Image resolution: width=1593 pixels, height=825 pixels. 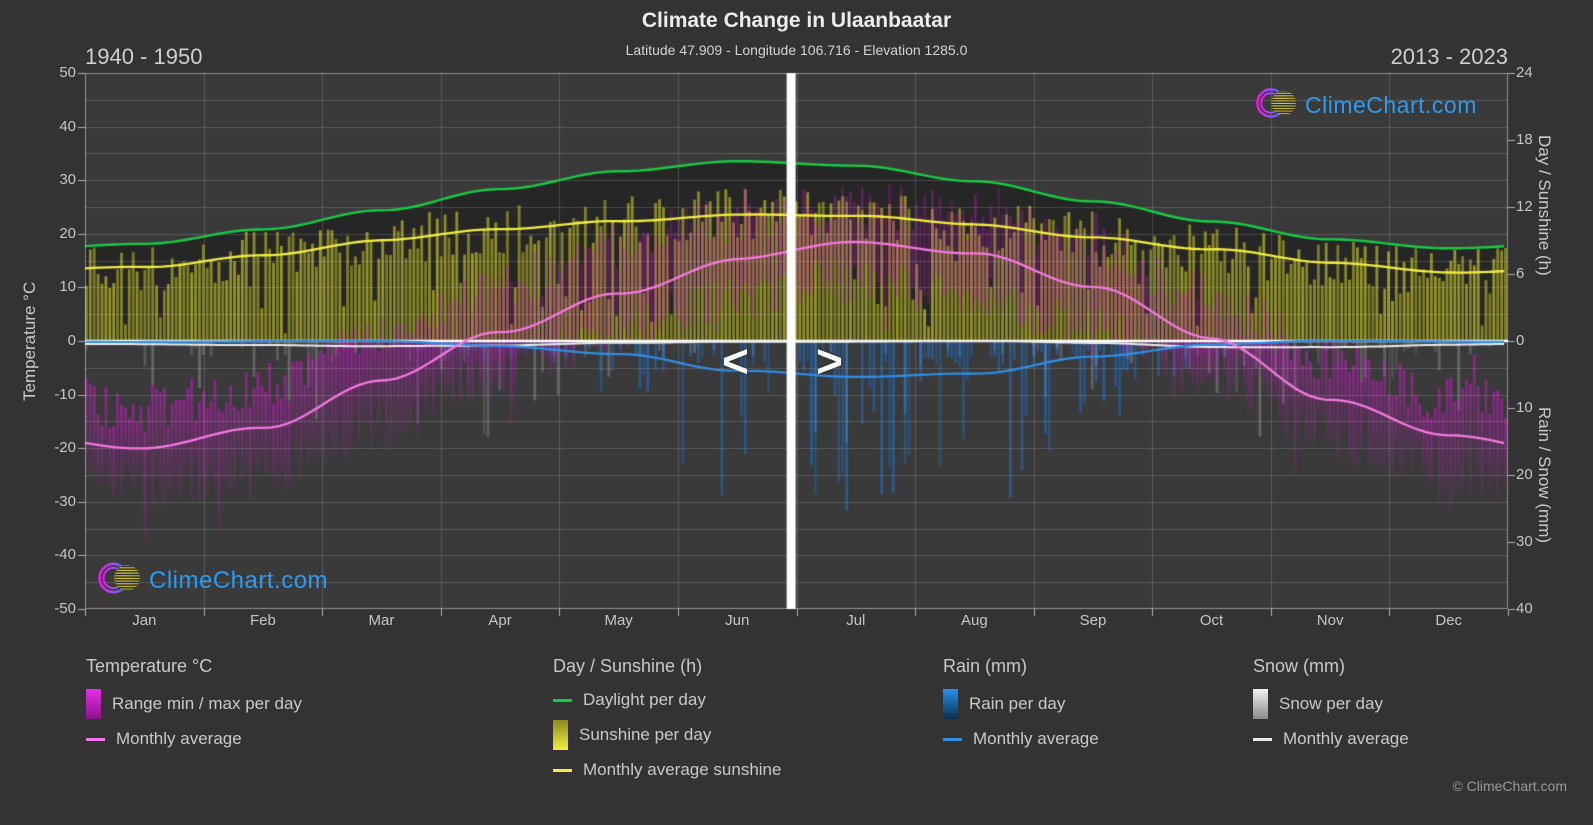 I want to click on sunshine-axis-tick-label: 24, so click(x=1524, y=72).